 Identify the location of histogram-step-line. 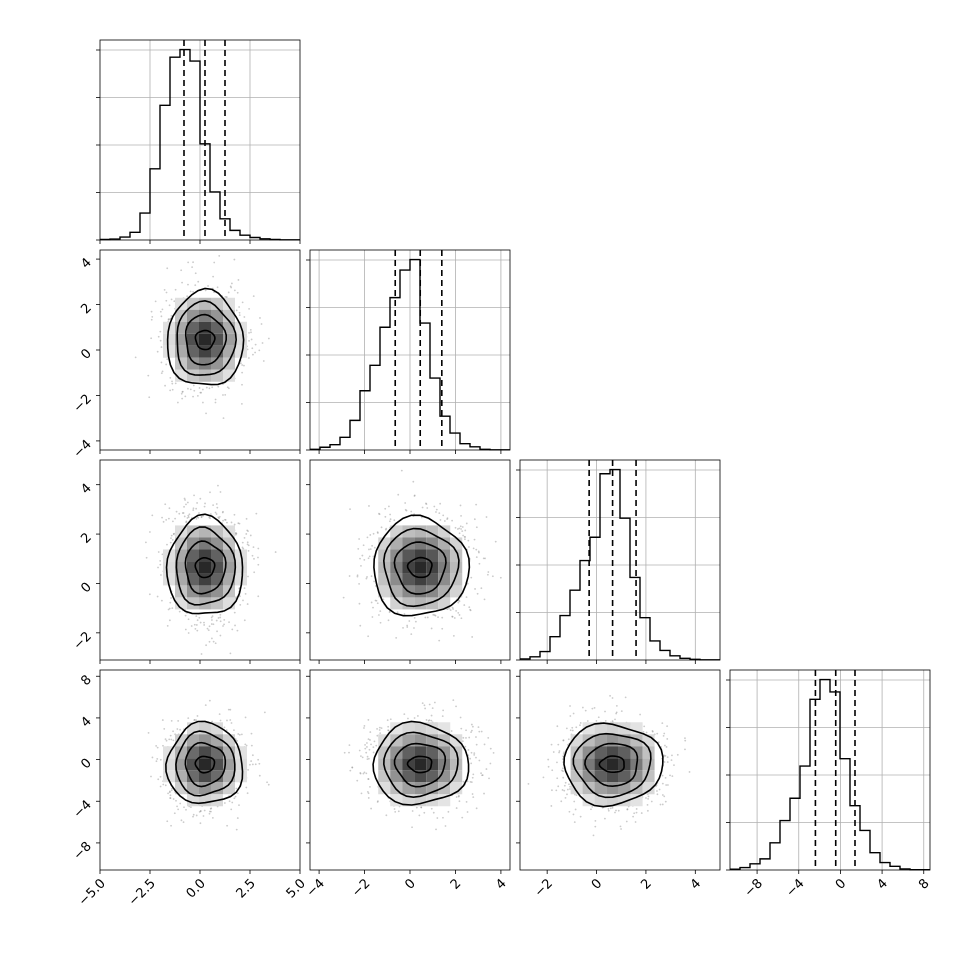
(620, 564).